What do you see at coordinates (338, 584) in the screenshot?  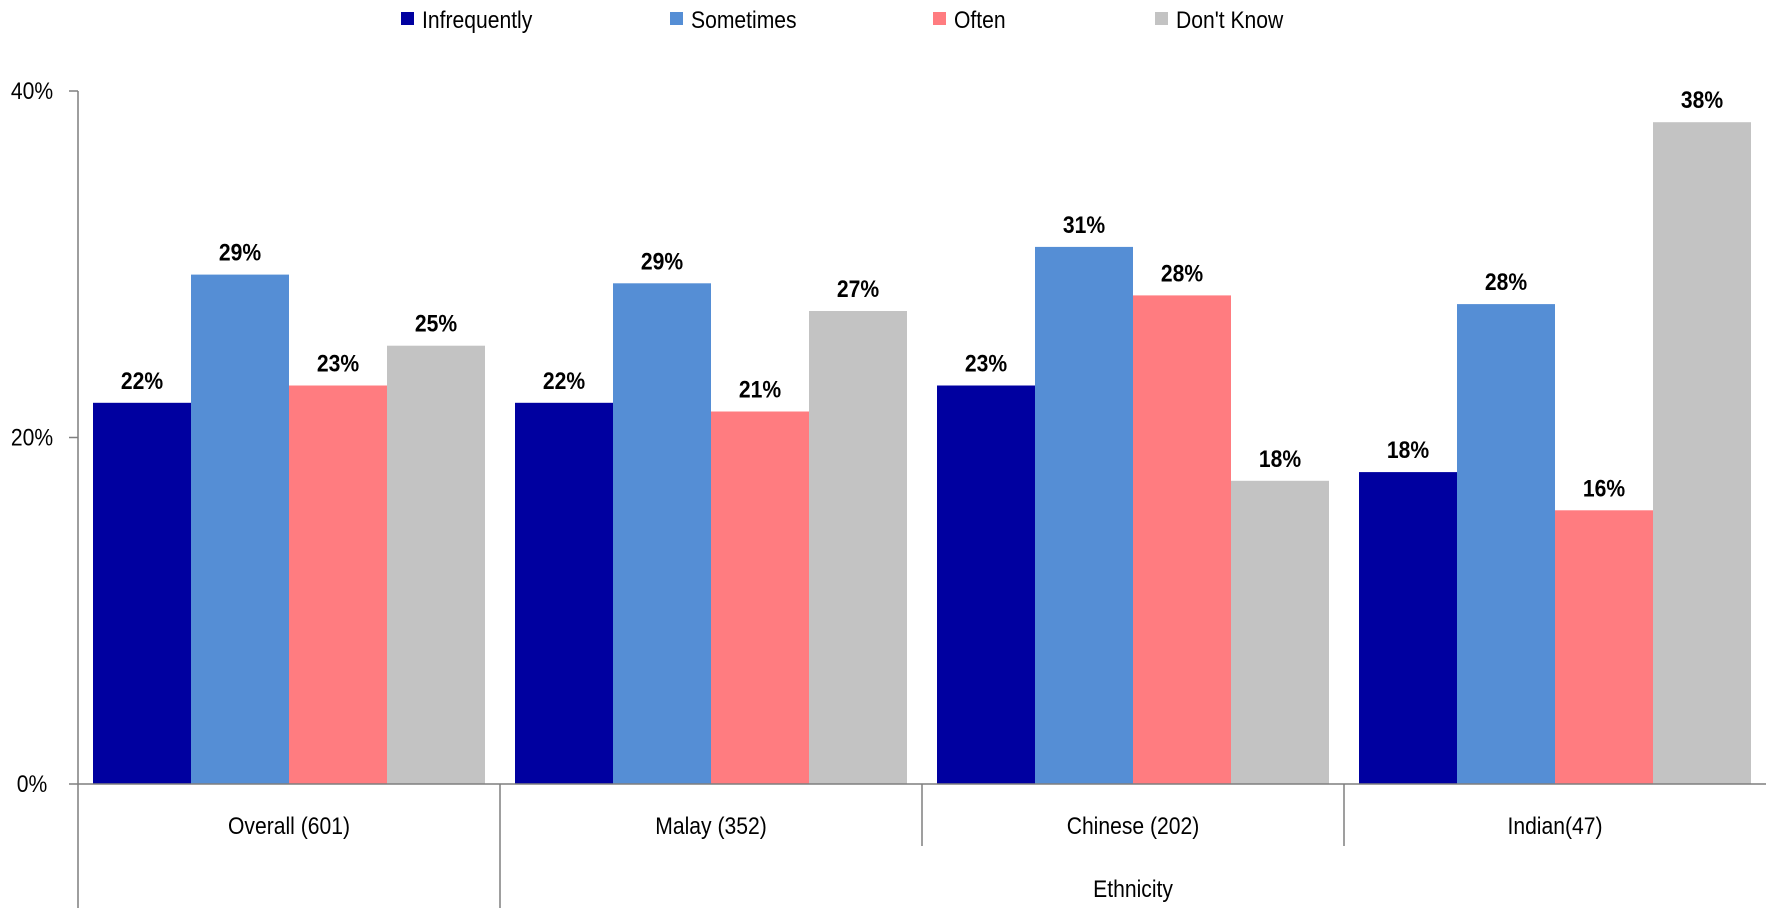 I see `bar-overall-601-often` at bounding box center [338, 584].